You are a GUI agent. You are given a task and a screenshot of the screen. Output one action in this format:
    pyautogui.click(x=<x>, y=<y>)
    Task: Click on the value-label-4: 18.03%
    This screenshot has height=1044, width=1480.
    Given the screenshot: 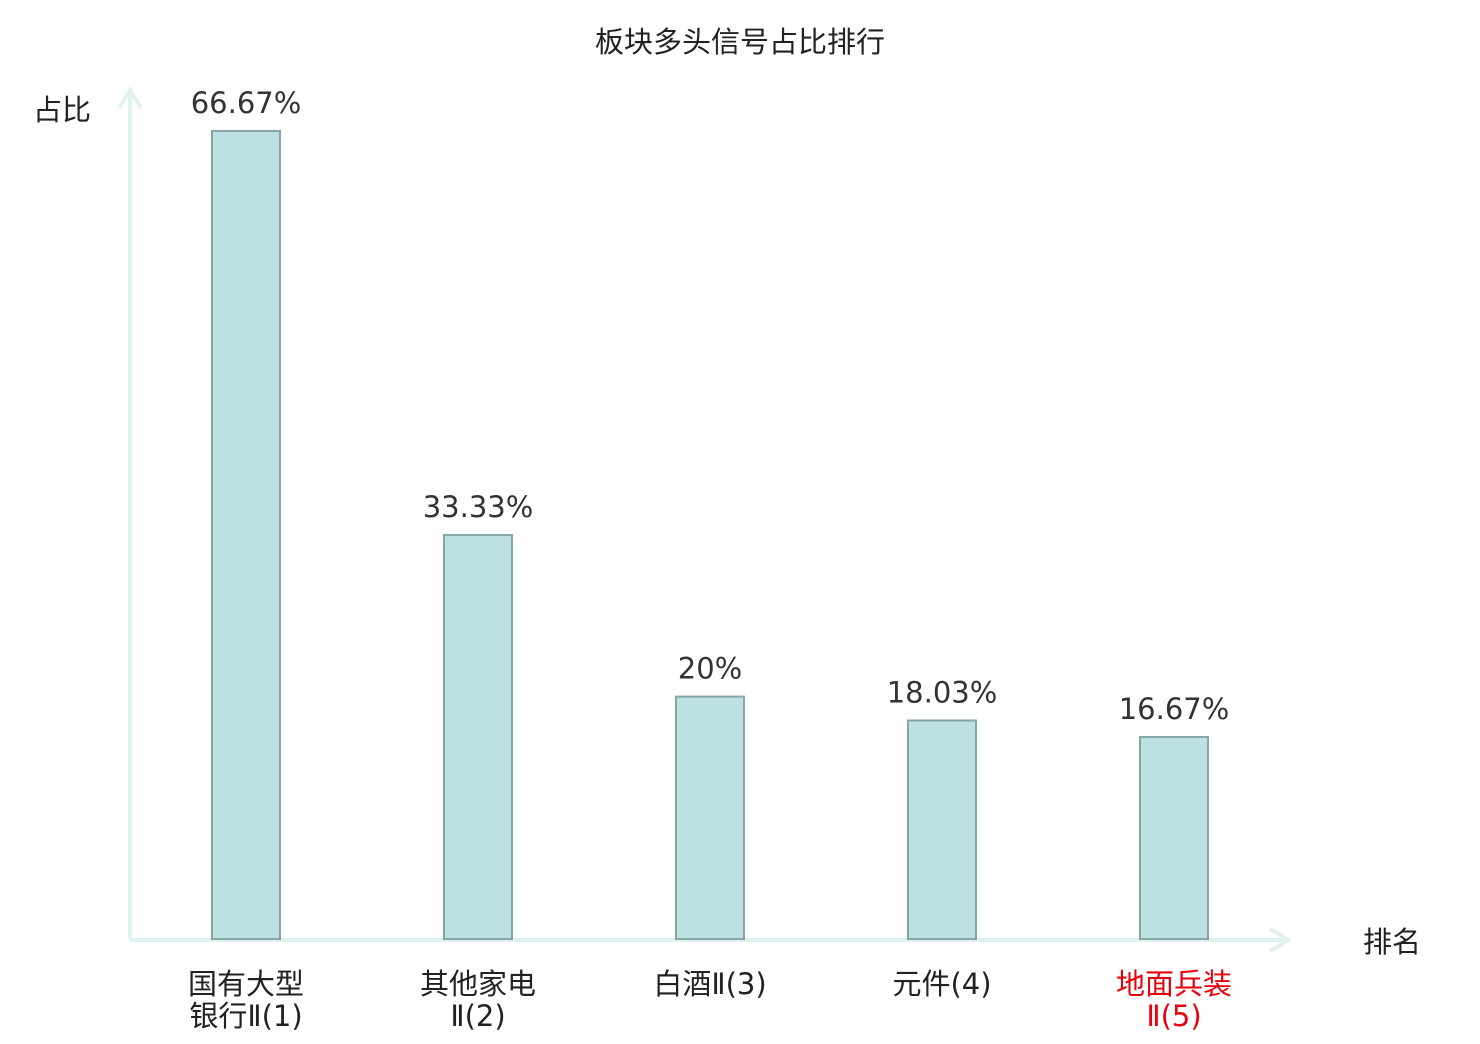 What is the action you would take?
    pyautogui.click(x=942, y=692)
    